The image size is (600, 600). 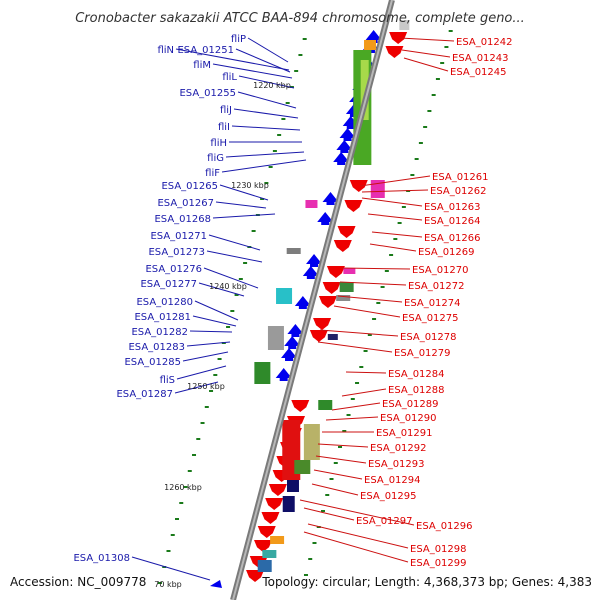 I want to click on gene-label: ESA_01284, so click(x=416, y=374).